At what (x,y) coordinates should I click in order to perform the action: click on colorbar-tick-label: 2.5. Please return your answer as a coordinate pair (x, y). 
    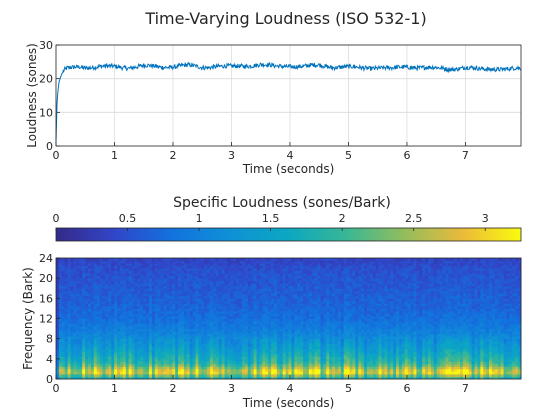
    Looking at the image, I should click on (414, 218).